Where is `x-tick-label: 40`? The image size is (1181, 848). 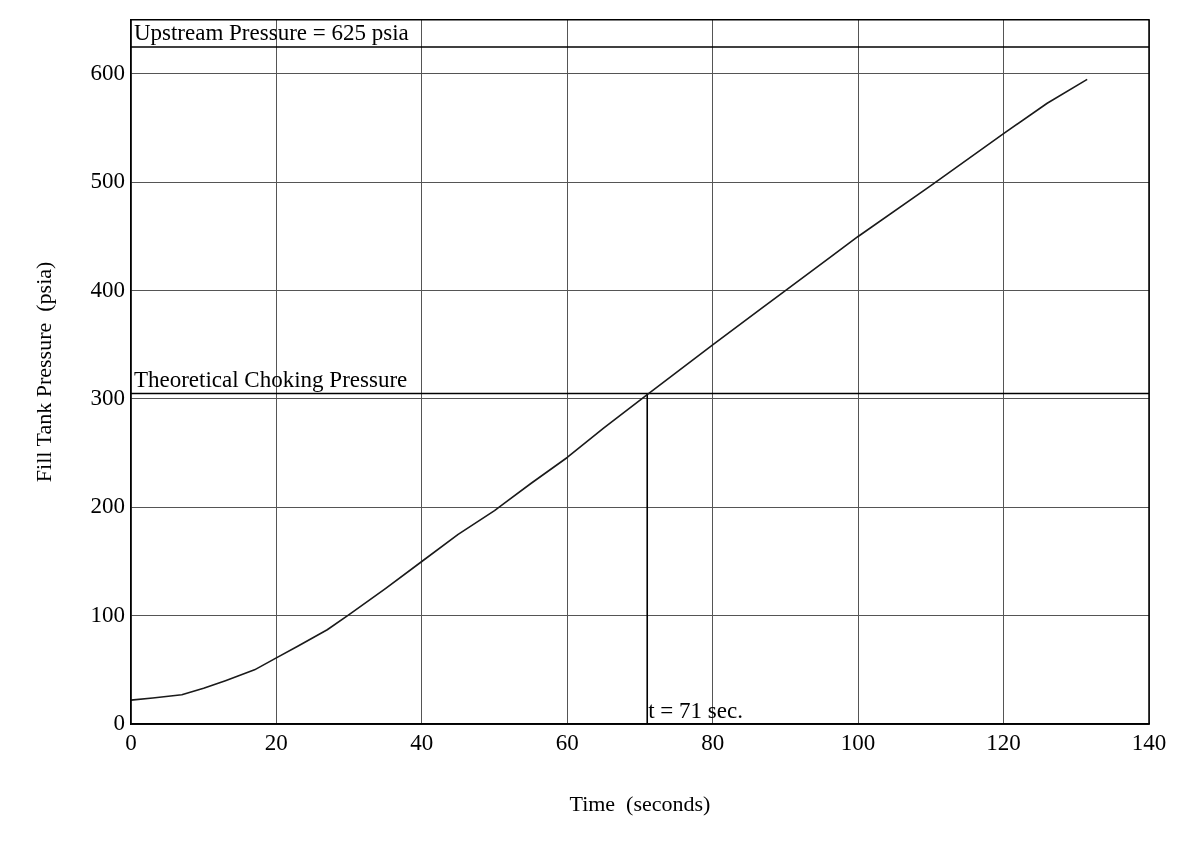 x-tick-label: 40 is located at coordinates (422, 742).